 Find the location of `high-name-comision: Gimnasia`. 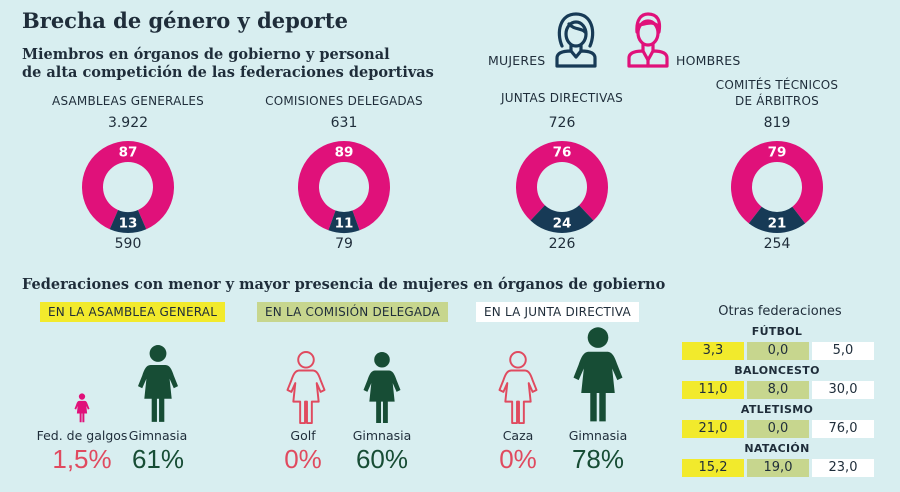

high-name-comision: Gimnasia is located at coordinates (382, 435).